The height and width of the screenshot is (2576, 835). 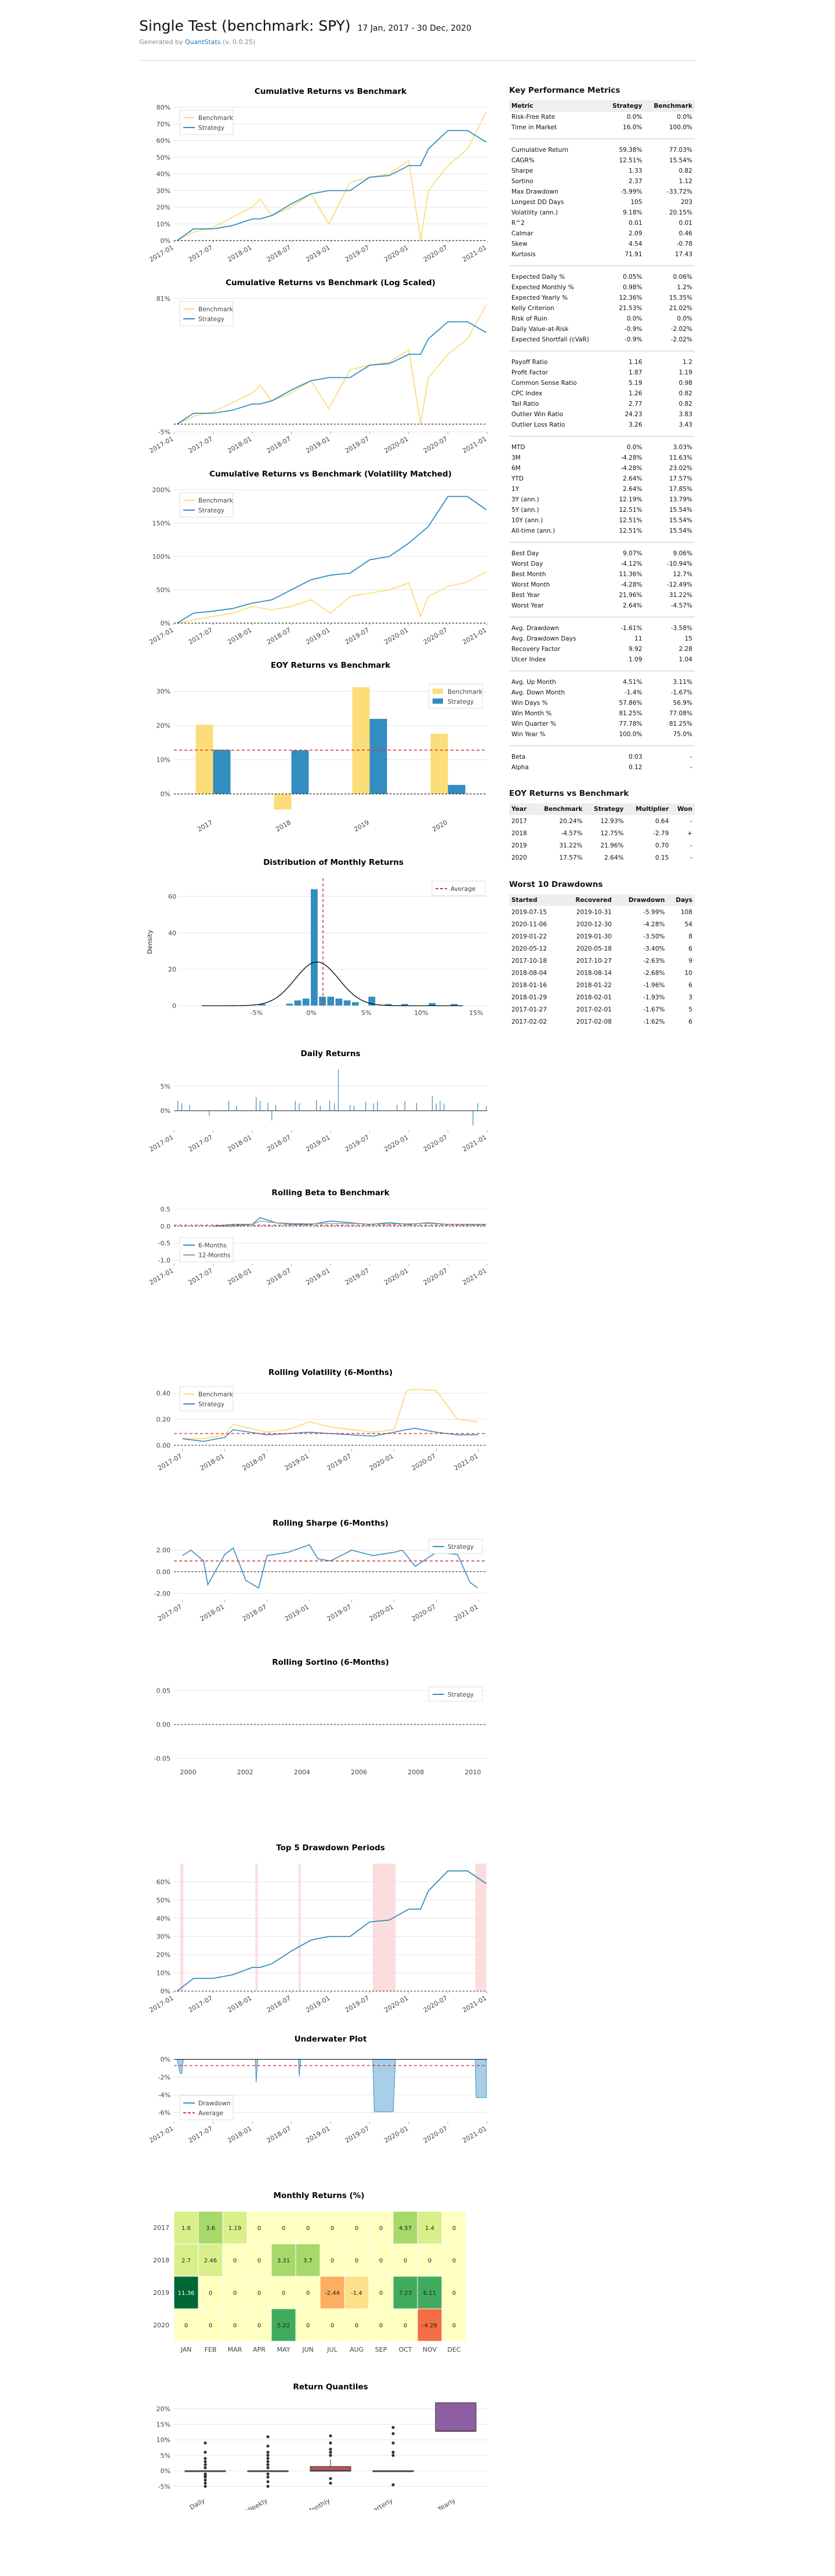 I want to click on metric-row: Volatility (ann.) 9.18% 20.15%, so click(x=602, y=213).